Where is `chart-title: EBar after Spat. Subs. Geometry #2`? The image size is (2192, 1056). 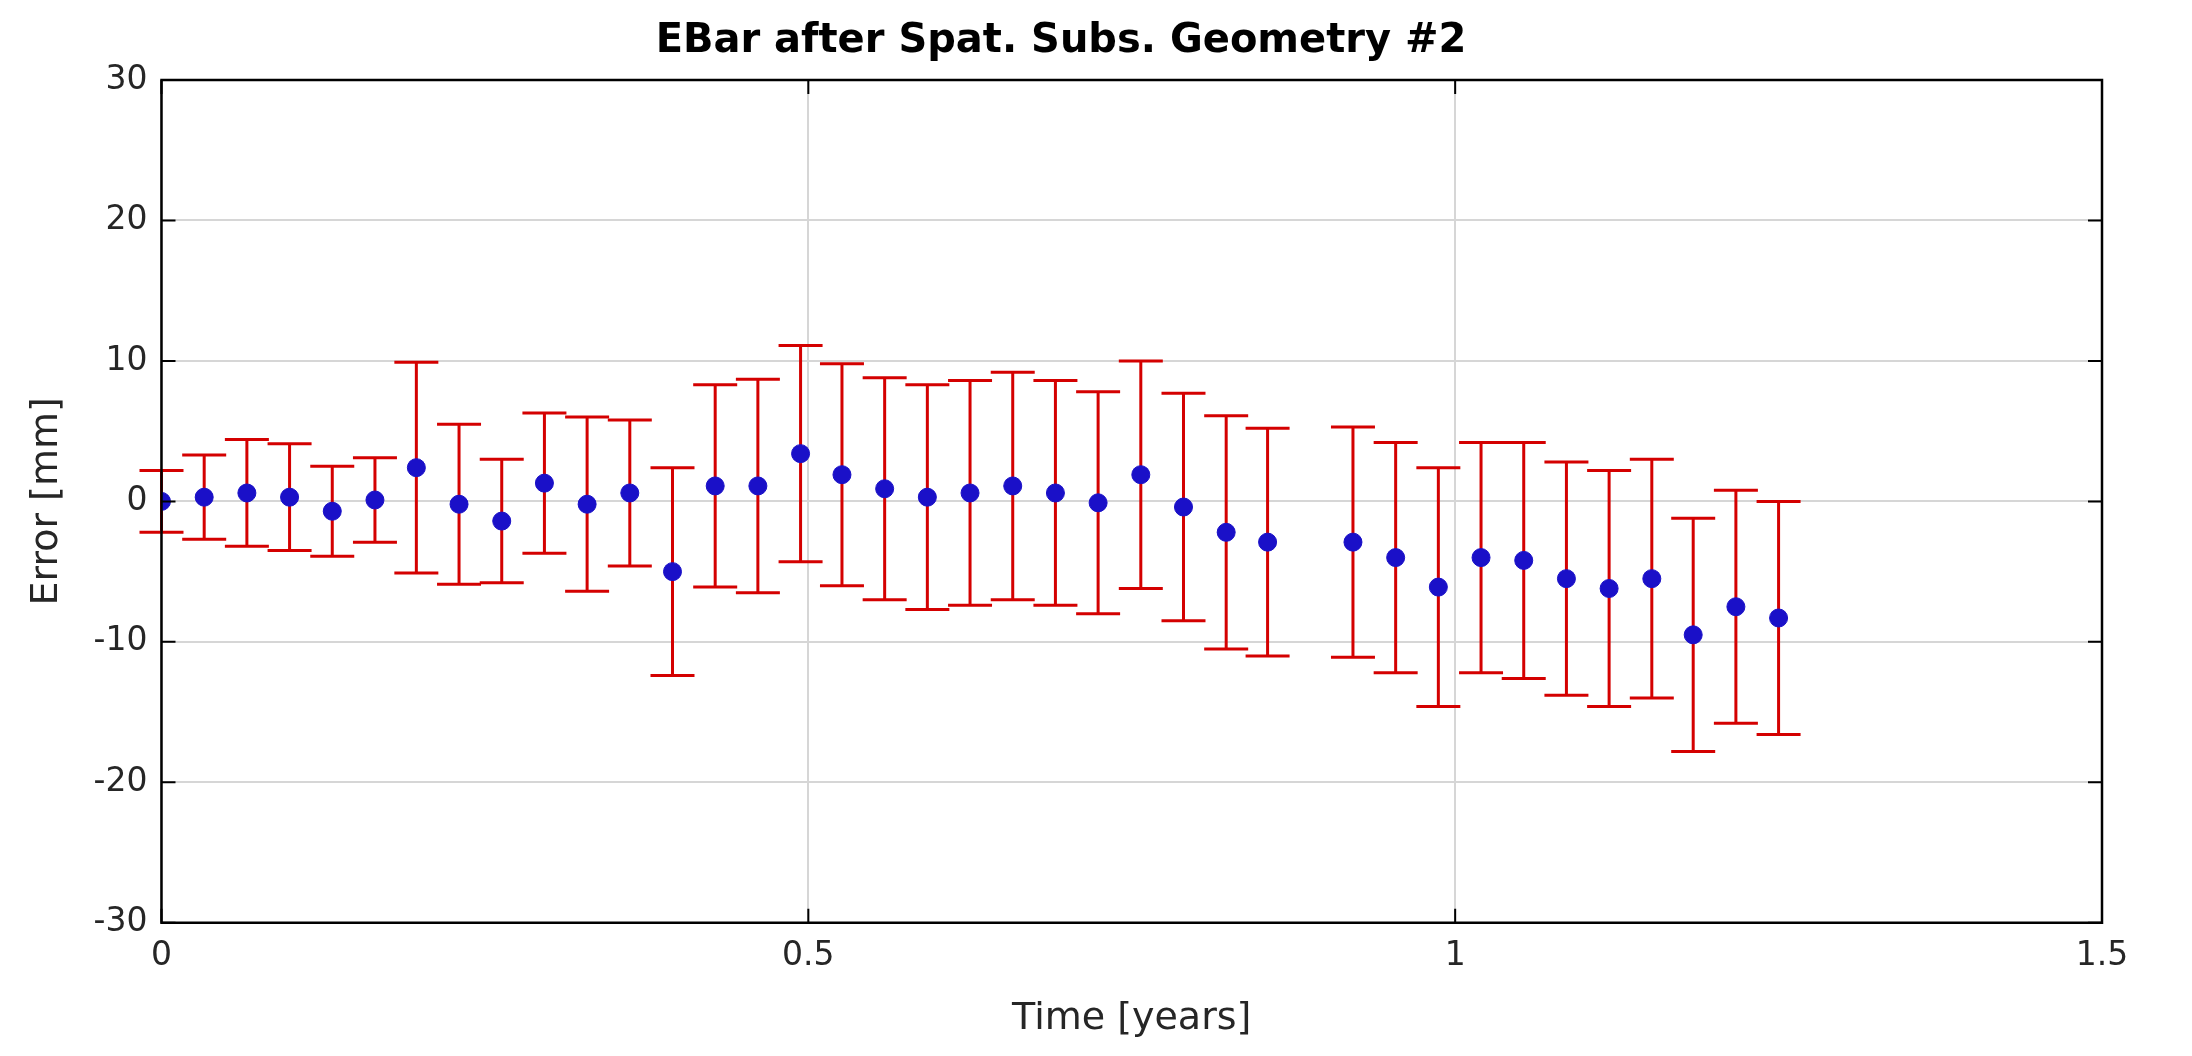
chart-title: EBar after Spat. Subs. Geometry #2 is located at coordinates (1061, 38).